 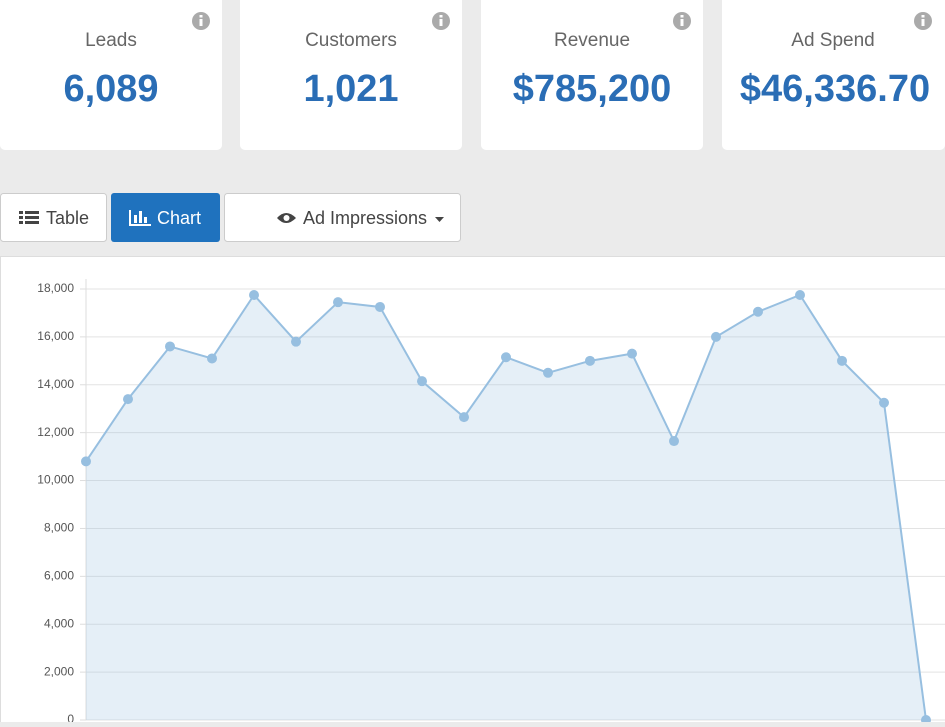 What do you see at coordinates (110, 89) in the screenshot?
I see `card-value: 6,089` at bounding box center [110, 89].